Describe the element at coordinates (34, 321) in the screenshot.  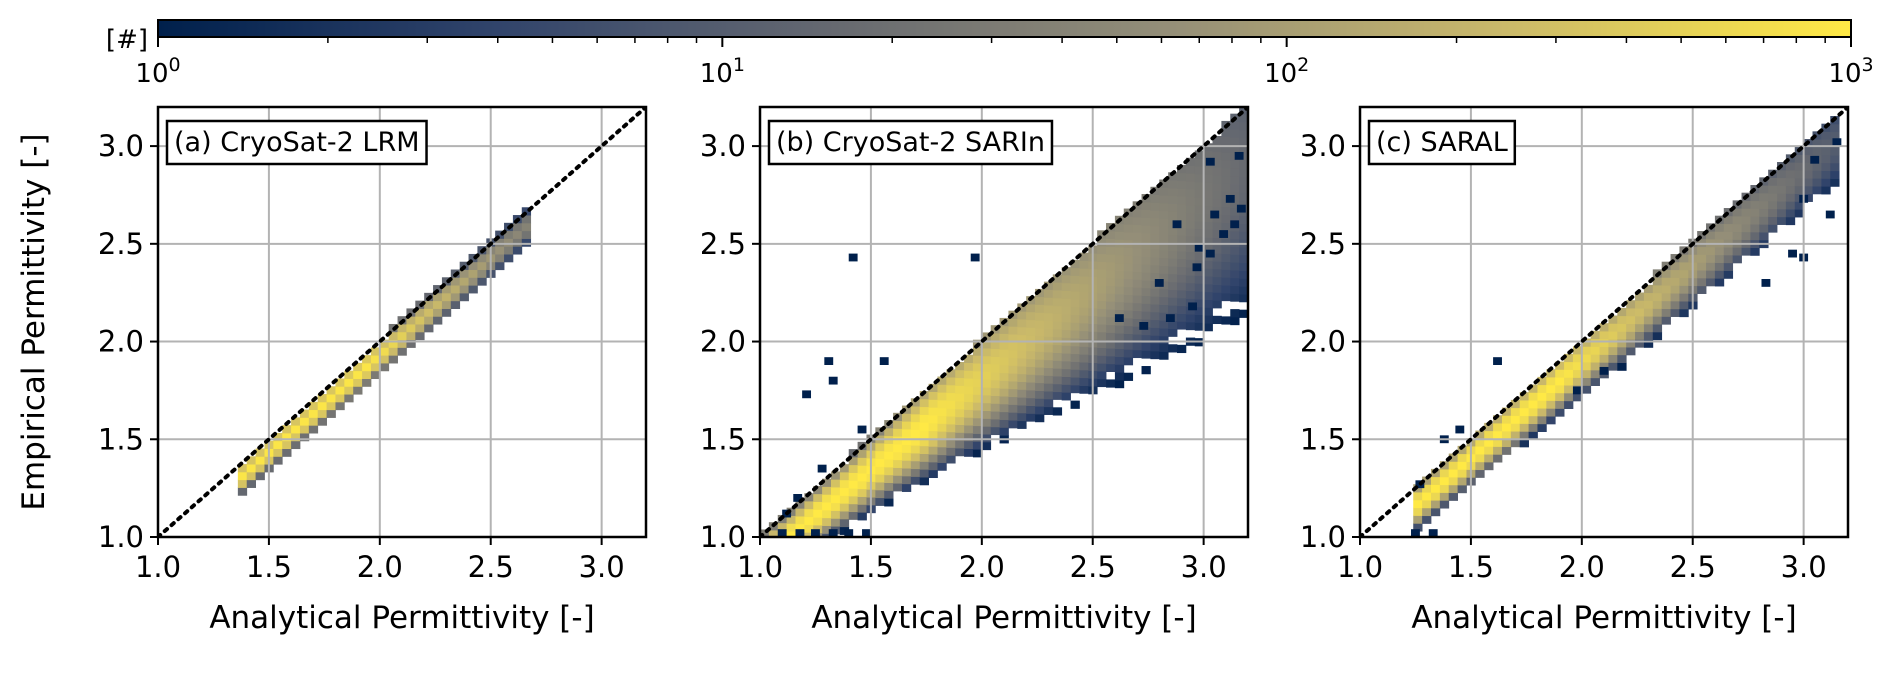
I see `y-axis-title: Empirical Permittivity [-]` at that location.